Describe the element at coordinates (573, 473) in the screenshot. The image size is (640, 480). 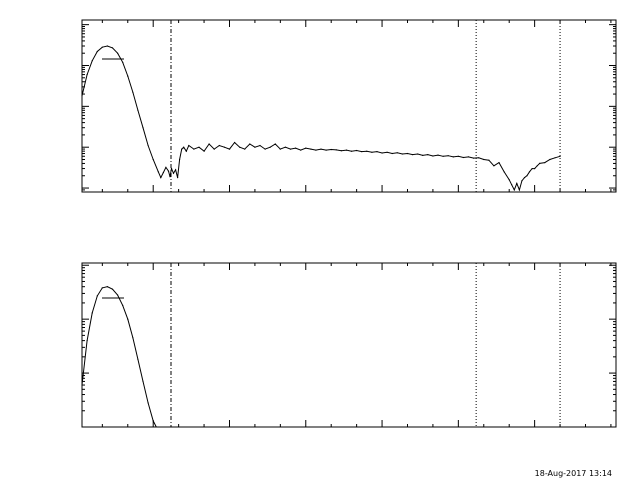
I see `plot-timestamp: 18-Aug-2017 13:14` at that location.